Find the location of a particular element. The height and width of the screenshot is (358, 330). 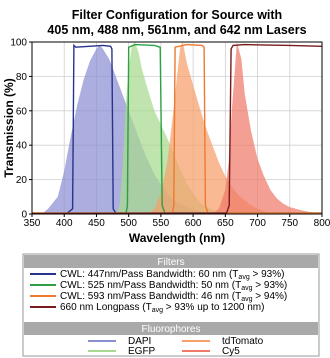

y-tick-label: 80 is located at coordinates (22, 77).